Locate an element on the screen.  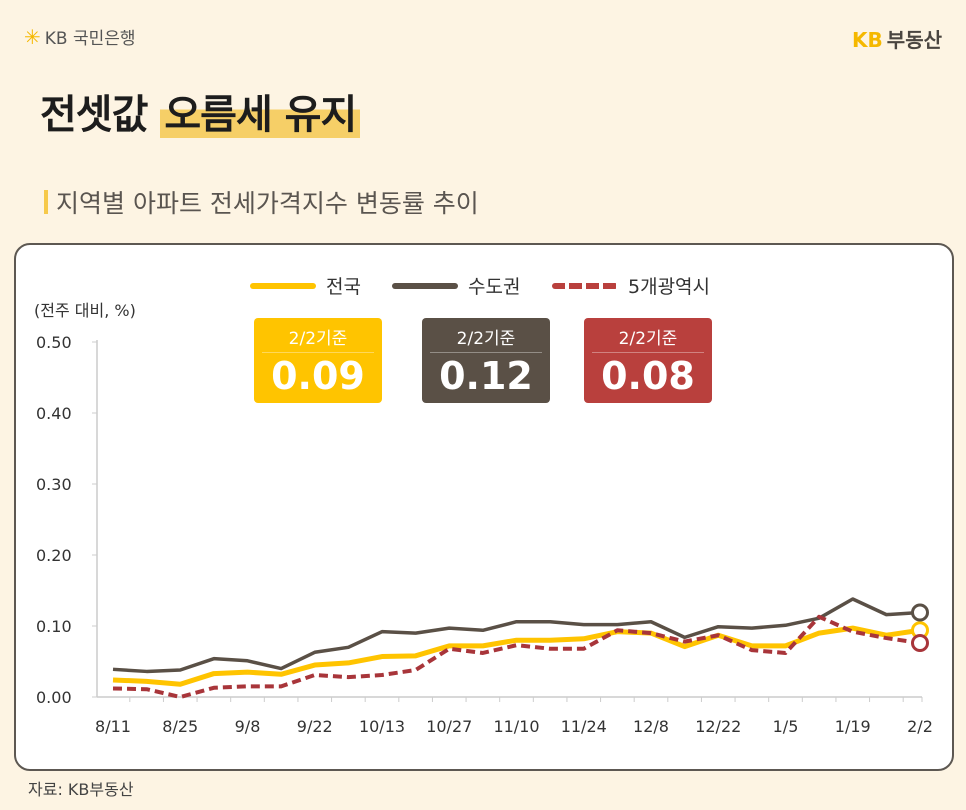
legend-item-metro: 5개광역시 is located at coordinates (631, 285).